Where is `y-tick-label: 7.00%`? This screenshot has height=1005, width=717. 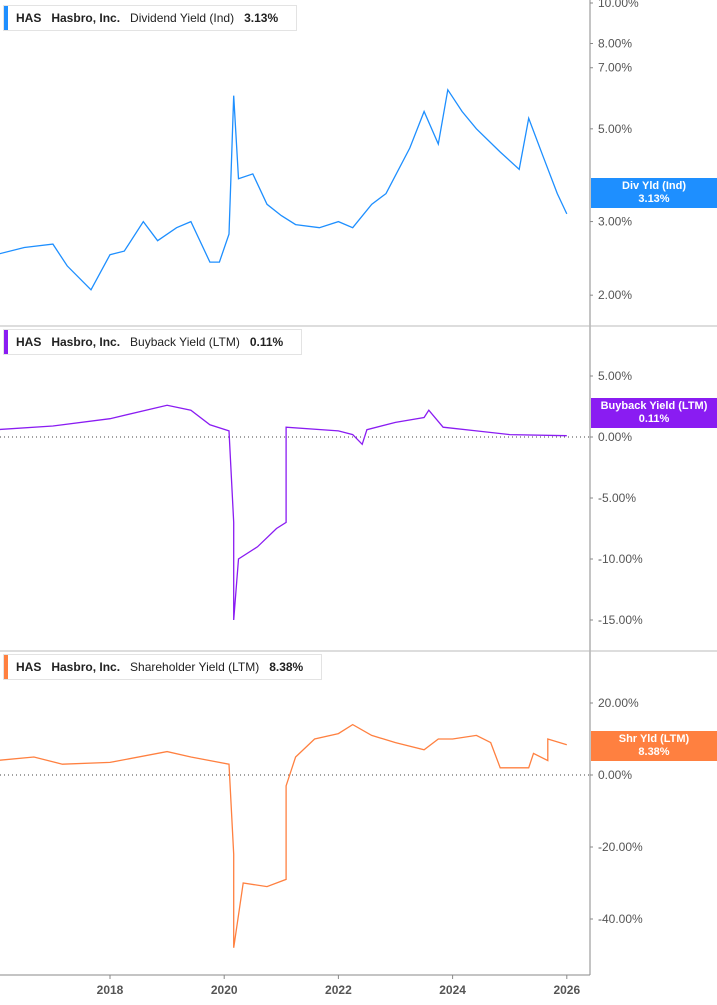 y-tick-label: 7.00% is located at coordinates (615, 68).